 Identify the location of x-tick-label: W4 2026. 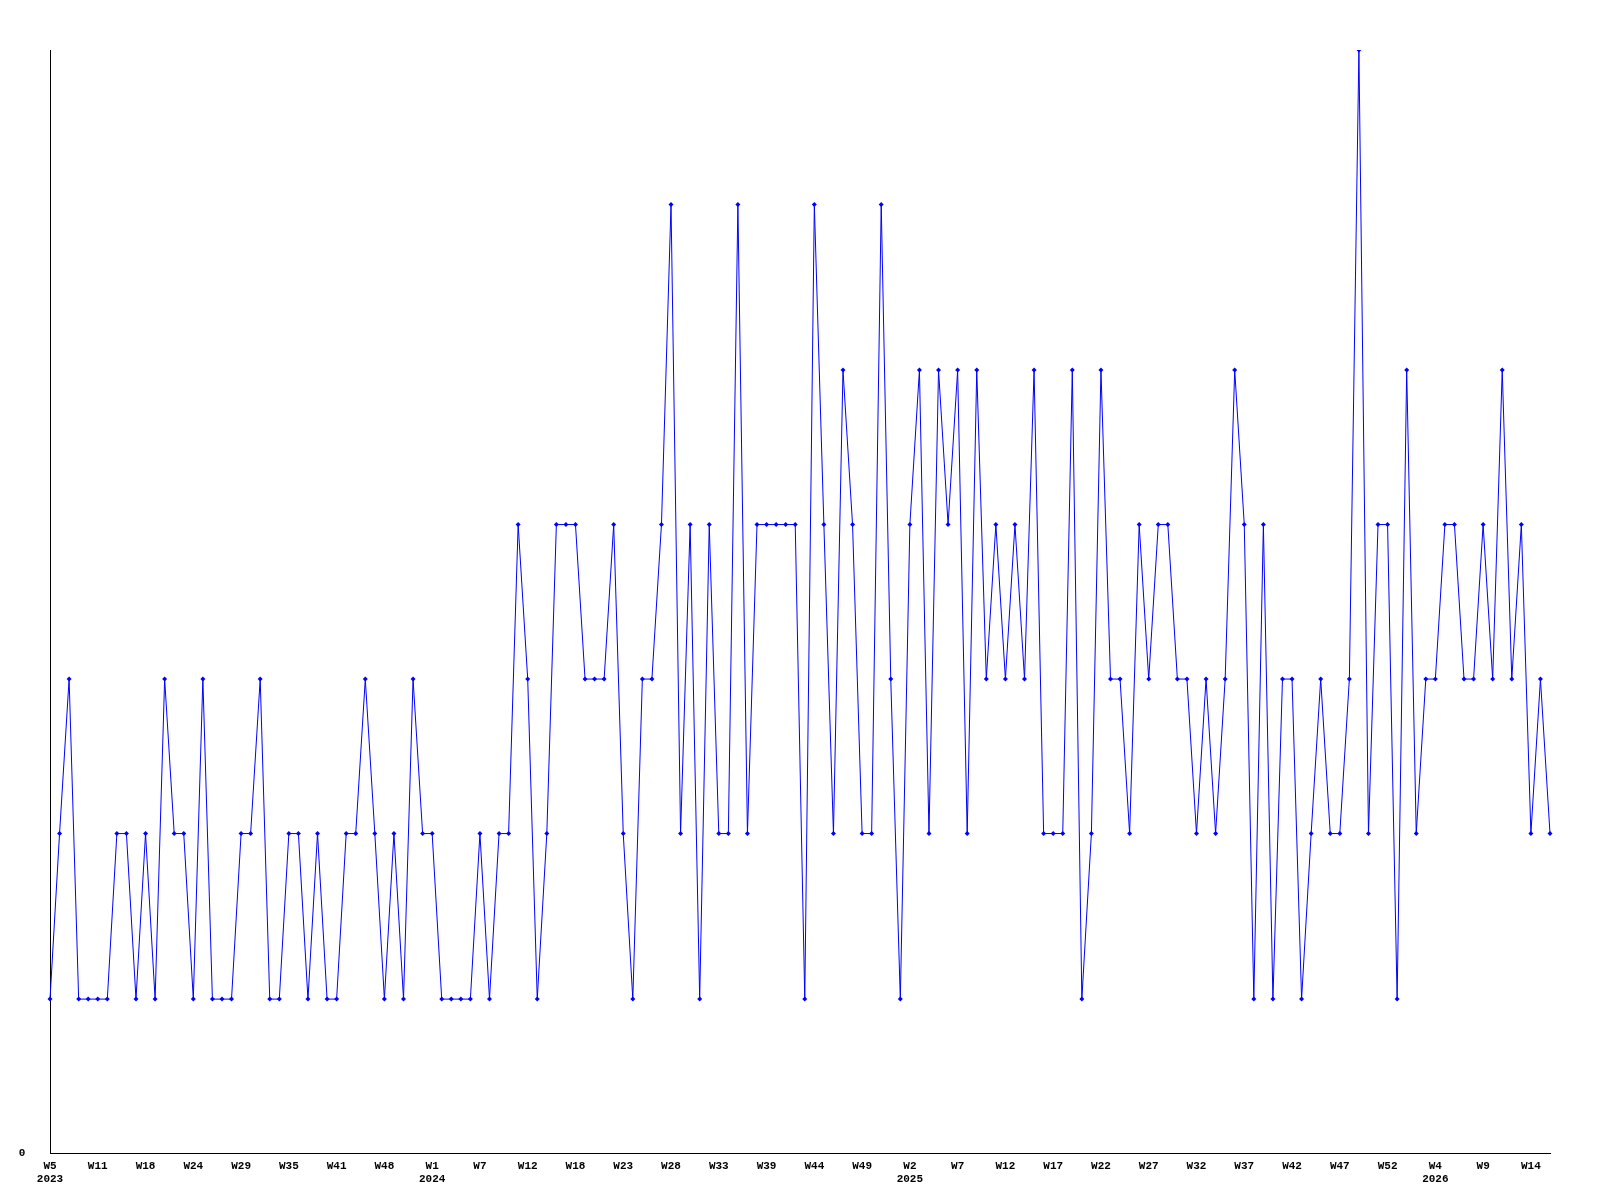
(1435, 1172).